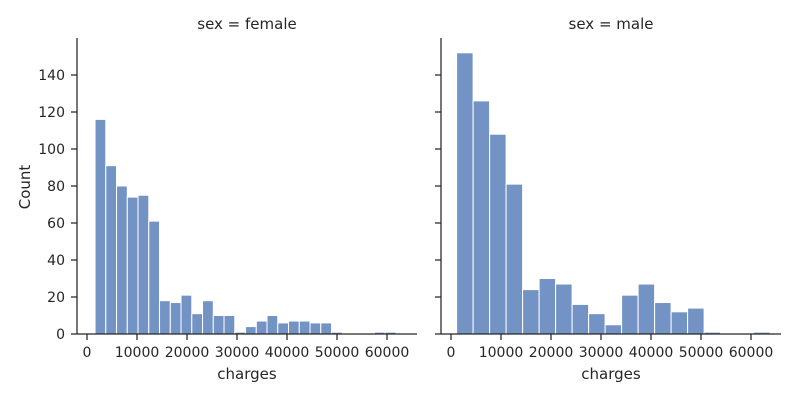  Describe the element at coordinates (56, 187) in the screenshot. I see `y-tick-label: 80` at that location.